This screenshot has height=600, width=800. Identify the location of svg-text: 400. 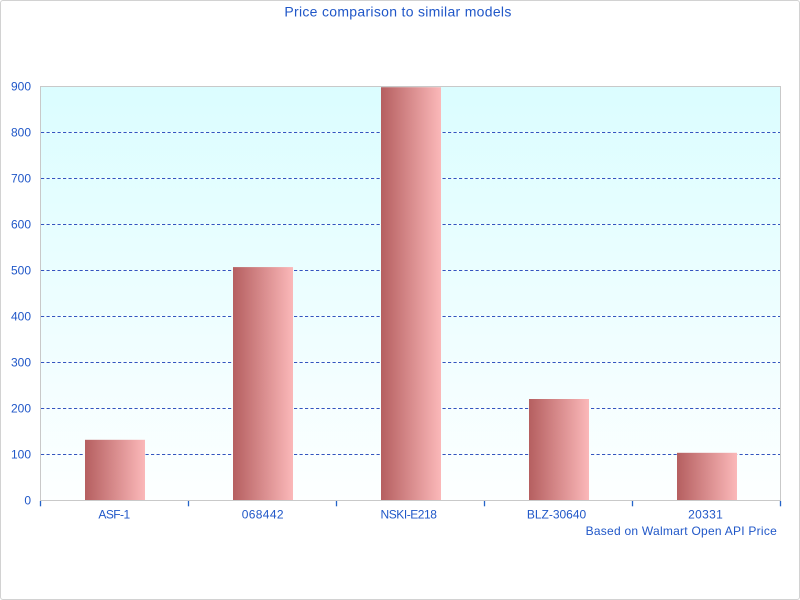
(21, 317).